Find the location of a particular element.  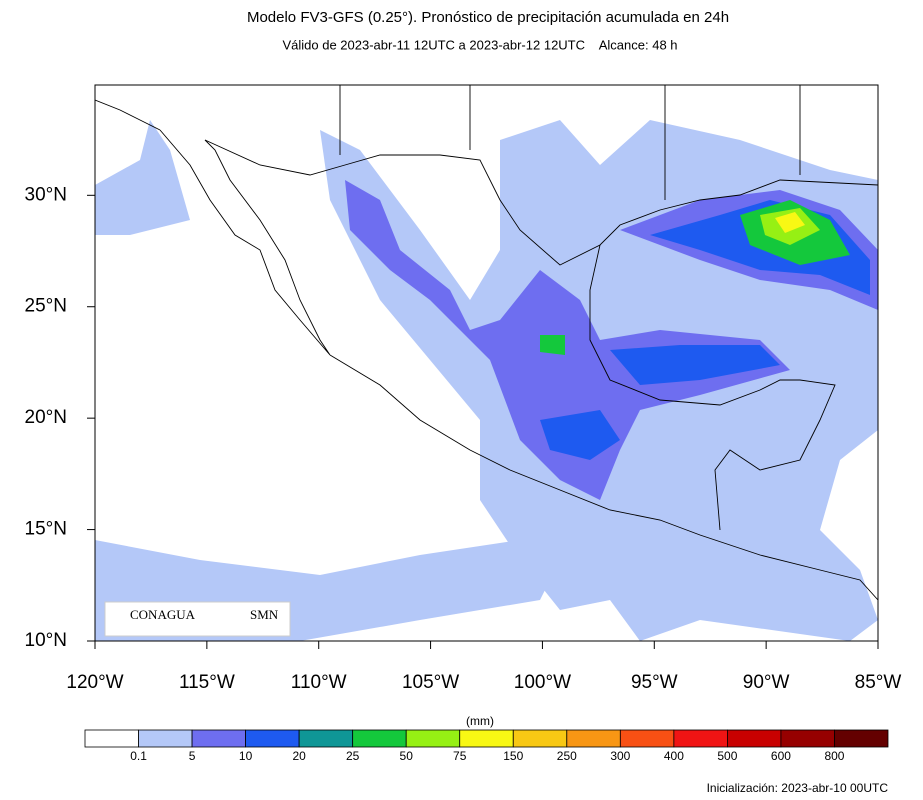

y-tick-label: 10°N is located at coordinates (46, 640).